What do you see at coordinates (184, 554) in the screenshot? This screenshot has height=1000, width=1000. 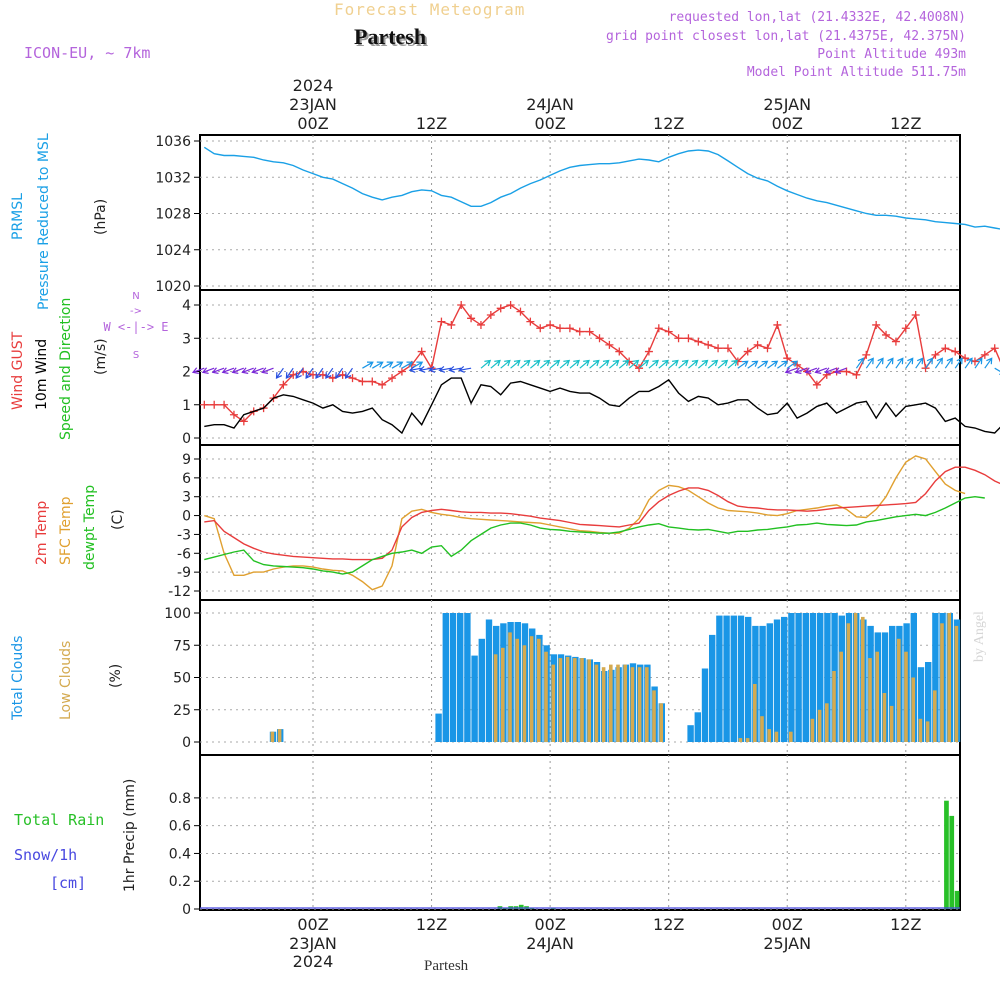 I see `y-tick-label: -6` at bounding box center [184, 554].